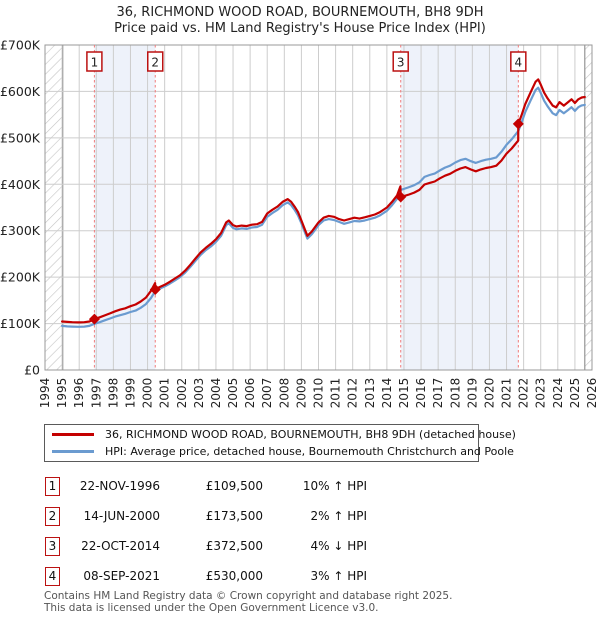 The height and width of the screenshot is (620, 600). Describe the element at coordinates (300, 486) in the screenshot. I see `table-row: 1 22-NOV-1996 £109,500 10% ↑ HPI` at that location.